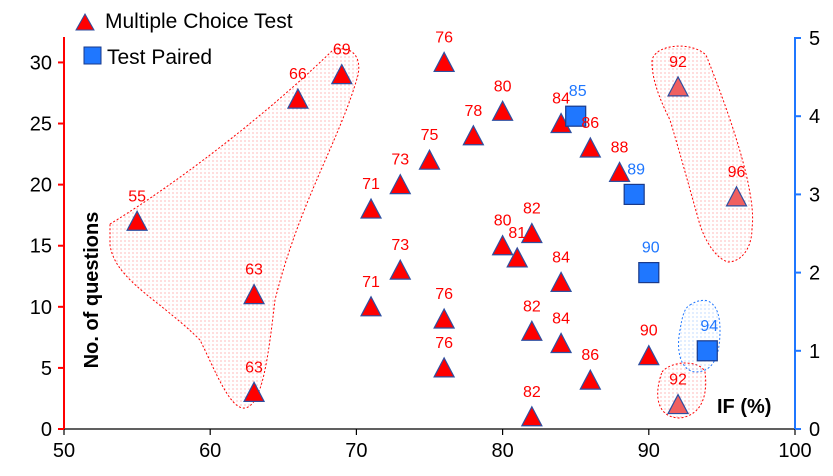 This screenshot has height=476, width=833. Describe the element at coordinates (649, 331) in the screenshot. I see `triangle-value-label: 90` at that location.